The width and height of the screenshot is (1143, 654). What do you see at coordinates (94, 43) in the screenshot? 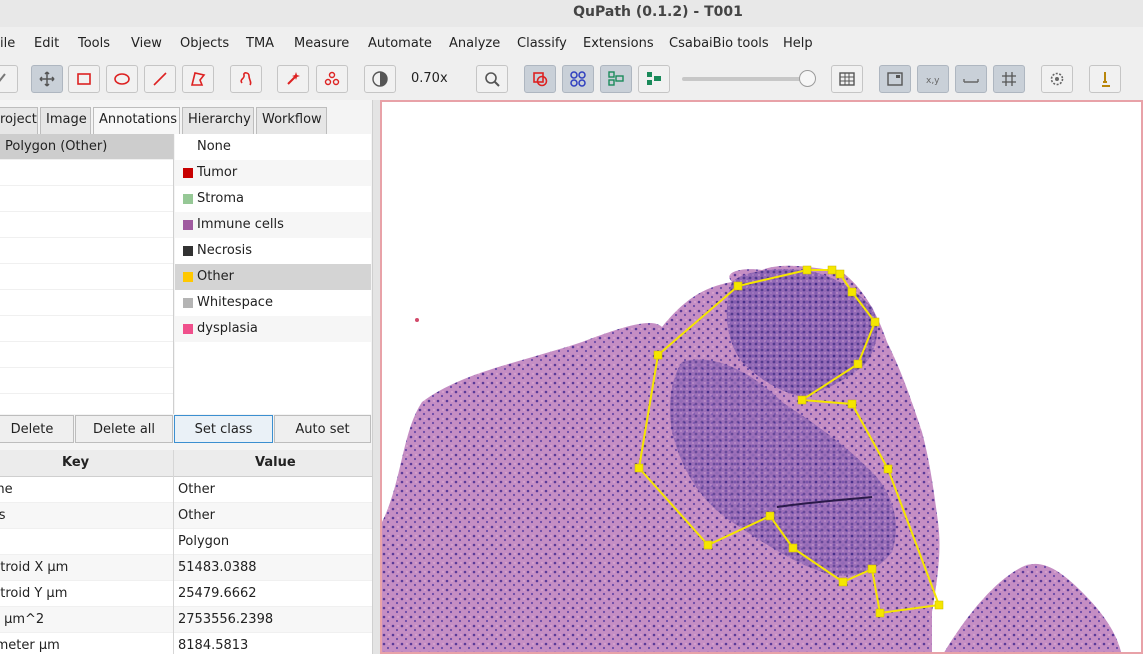
I see `menu-tools: Tools` at bounding box center [94, 43].